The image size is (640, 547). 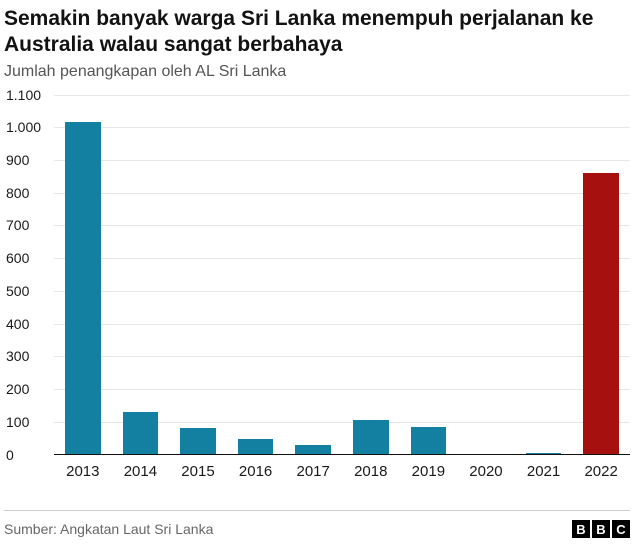 I want to click on x-tick-label-2013: 2013, so click(x=83, y=471).